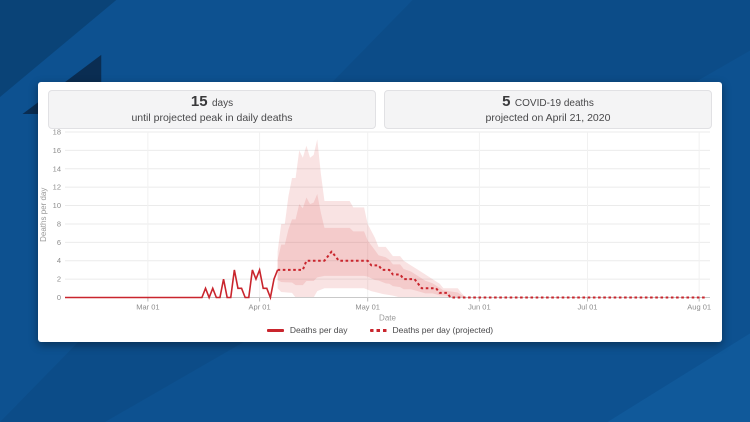 This screenshot has width=750, height=422. What do you see at coordinates (260, 307) in the screenshot?
I see `svg-text: Apr 01` at bounding box center [260, 307].